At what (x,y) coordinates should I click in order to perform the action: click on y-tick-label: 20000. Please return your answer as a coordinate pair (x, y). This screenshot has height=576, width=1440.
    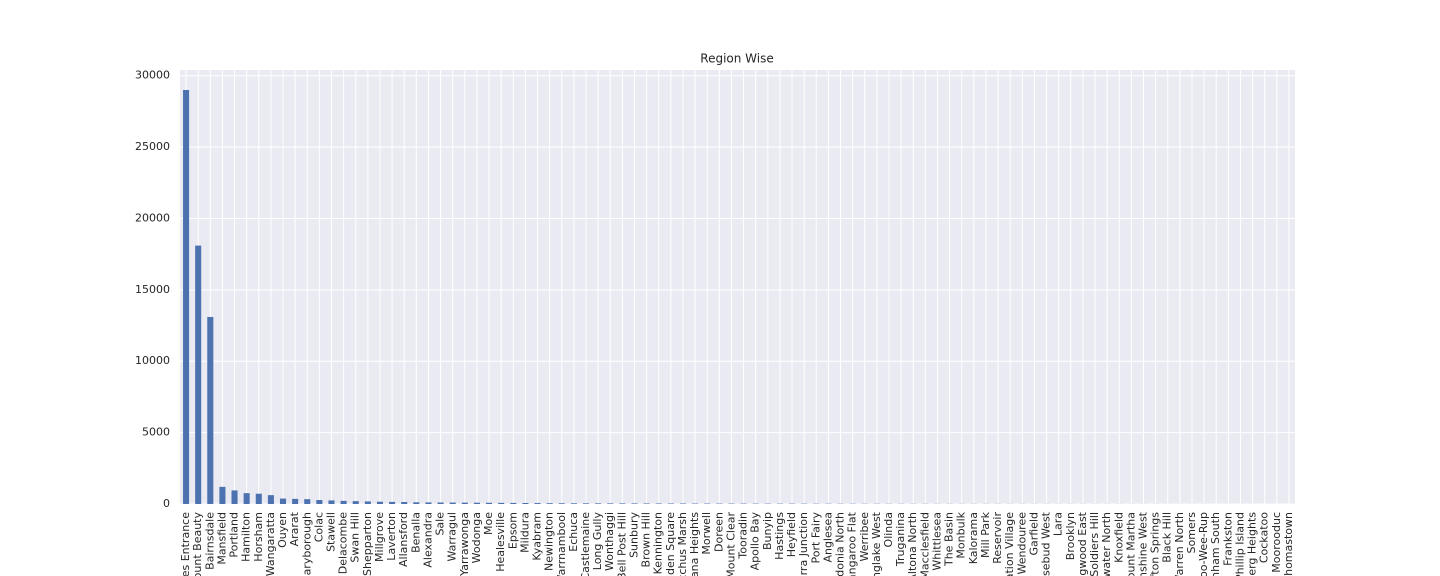
    Looking at the image, I should click on (152, 217).